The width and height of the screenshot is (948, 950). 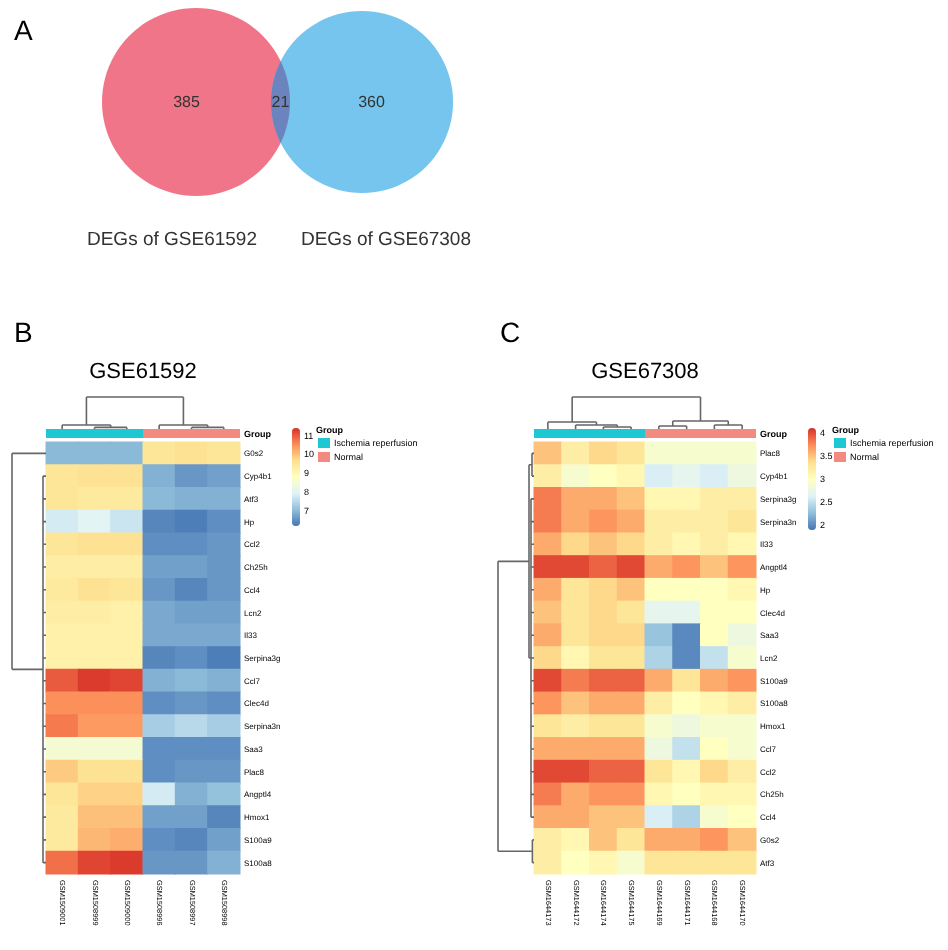 What do you see at coordinates (510, 332) in the screenshot?
I see `text: C` at bounding box center [510, 332].